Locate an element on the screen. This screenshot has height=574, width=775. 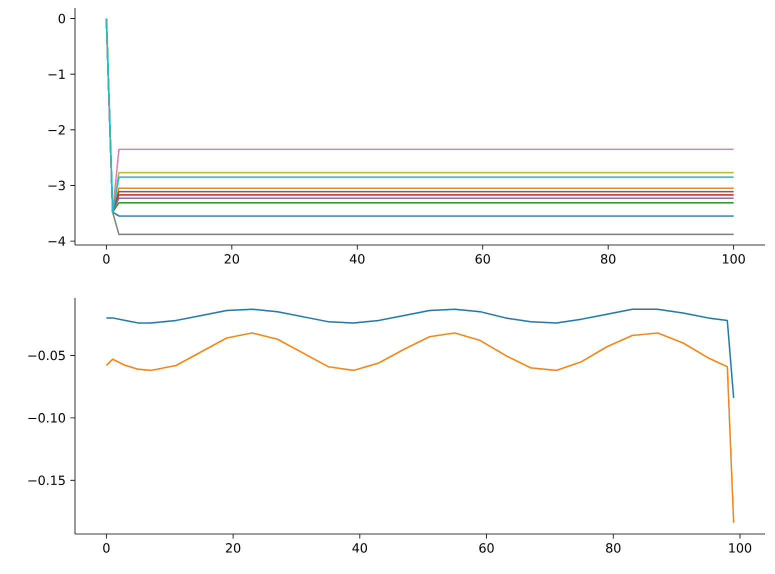
y-tick-label: −0.10 is located at coordinates (47, 418).